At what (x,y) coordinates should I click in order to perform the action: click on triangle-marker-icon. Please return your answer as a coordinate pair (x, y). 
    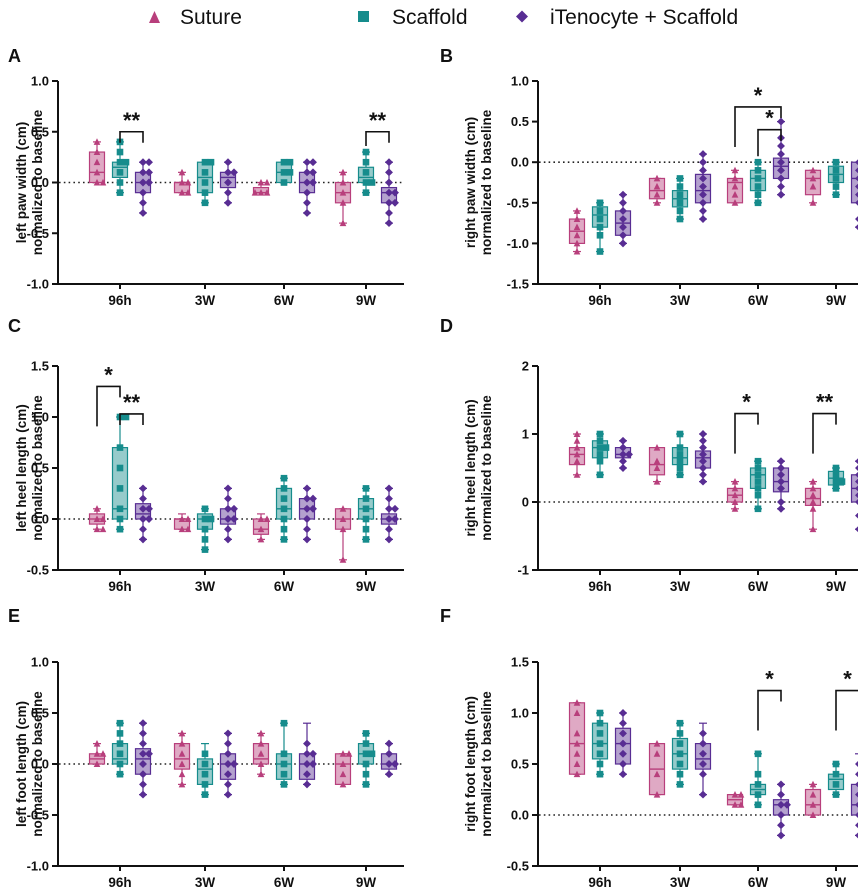
    Looking at the image, I should click on (154, 17).